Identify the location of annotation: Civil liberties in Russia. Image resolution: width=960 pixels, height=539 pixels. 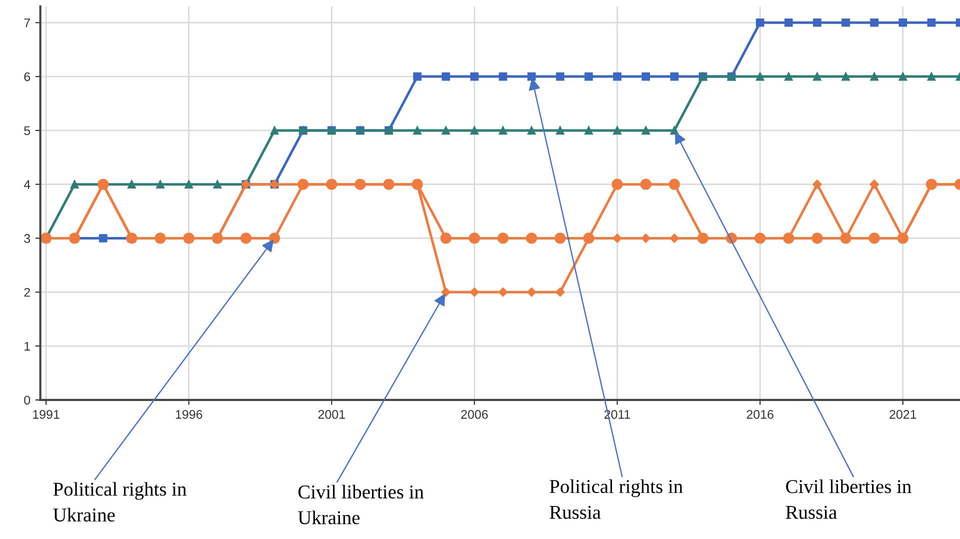
(849, 499).